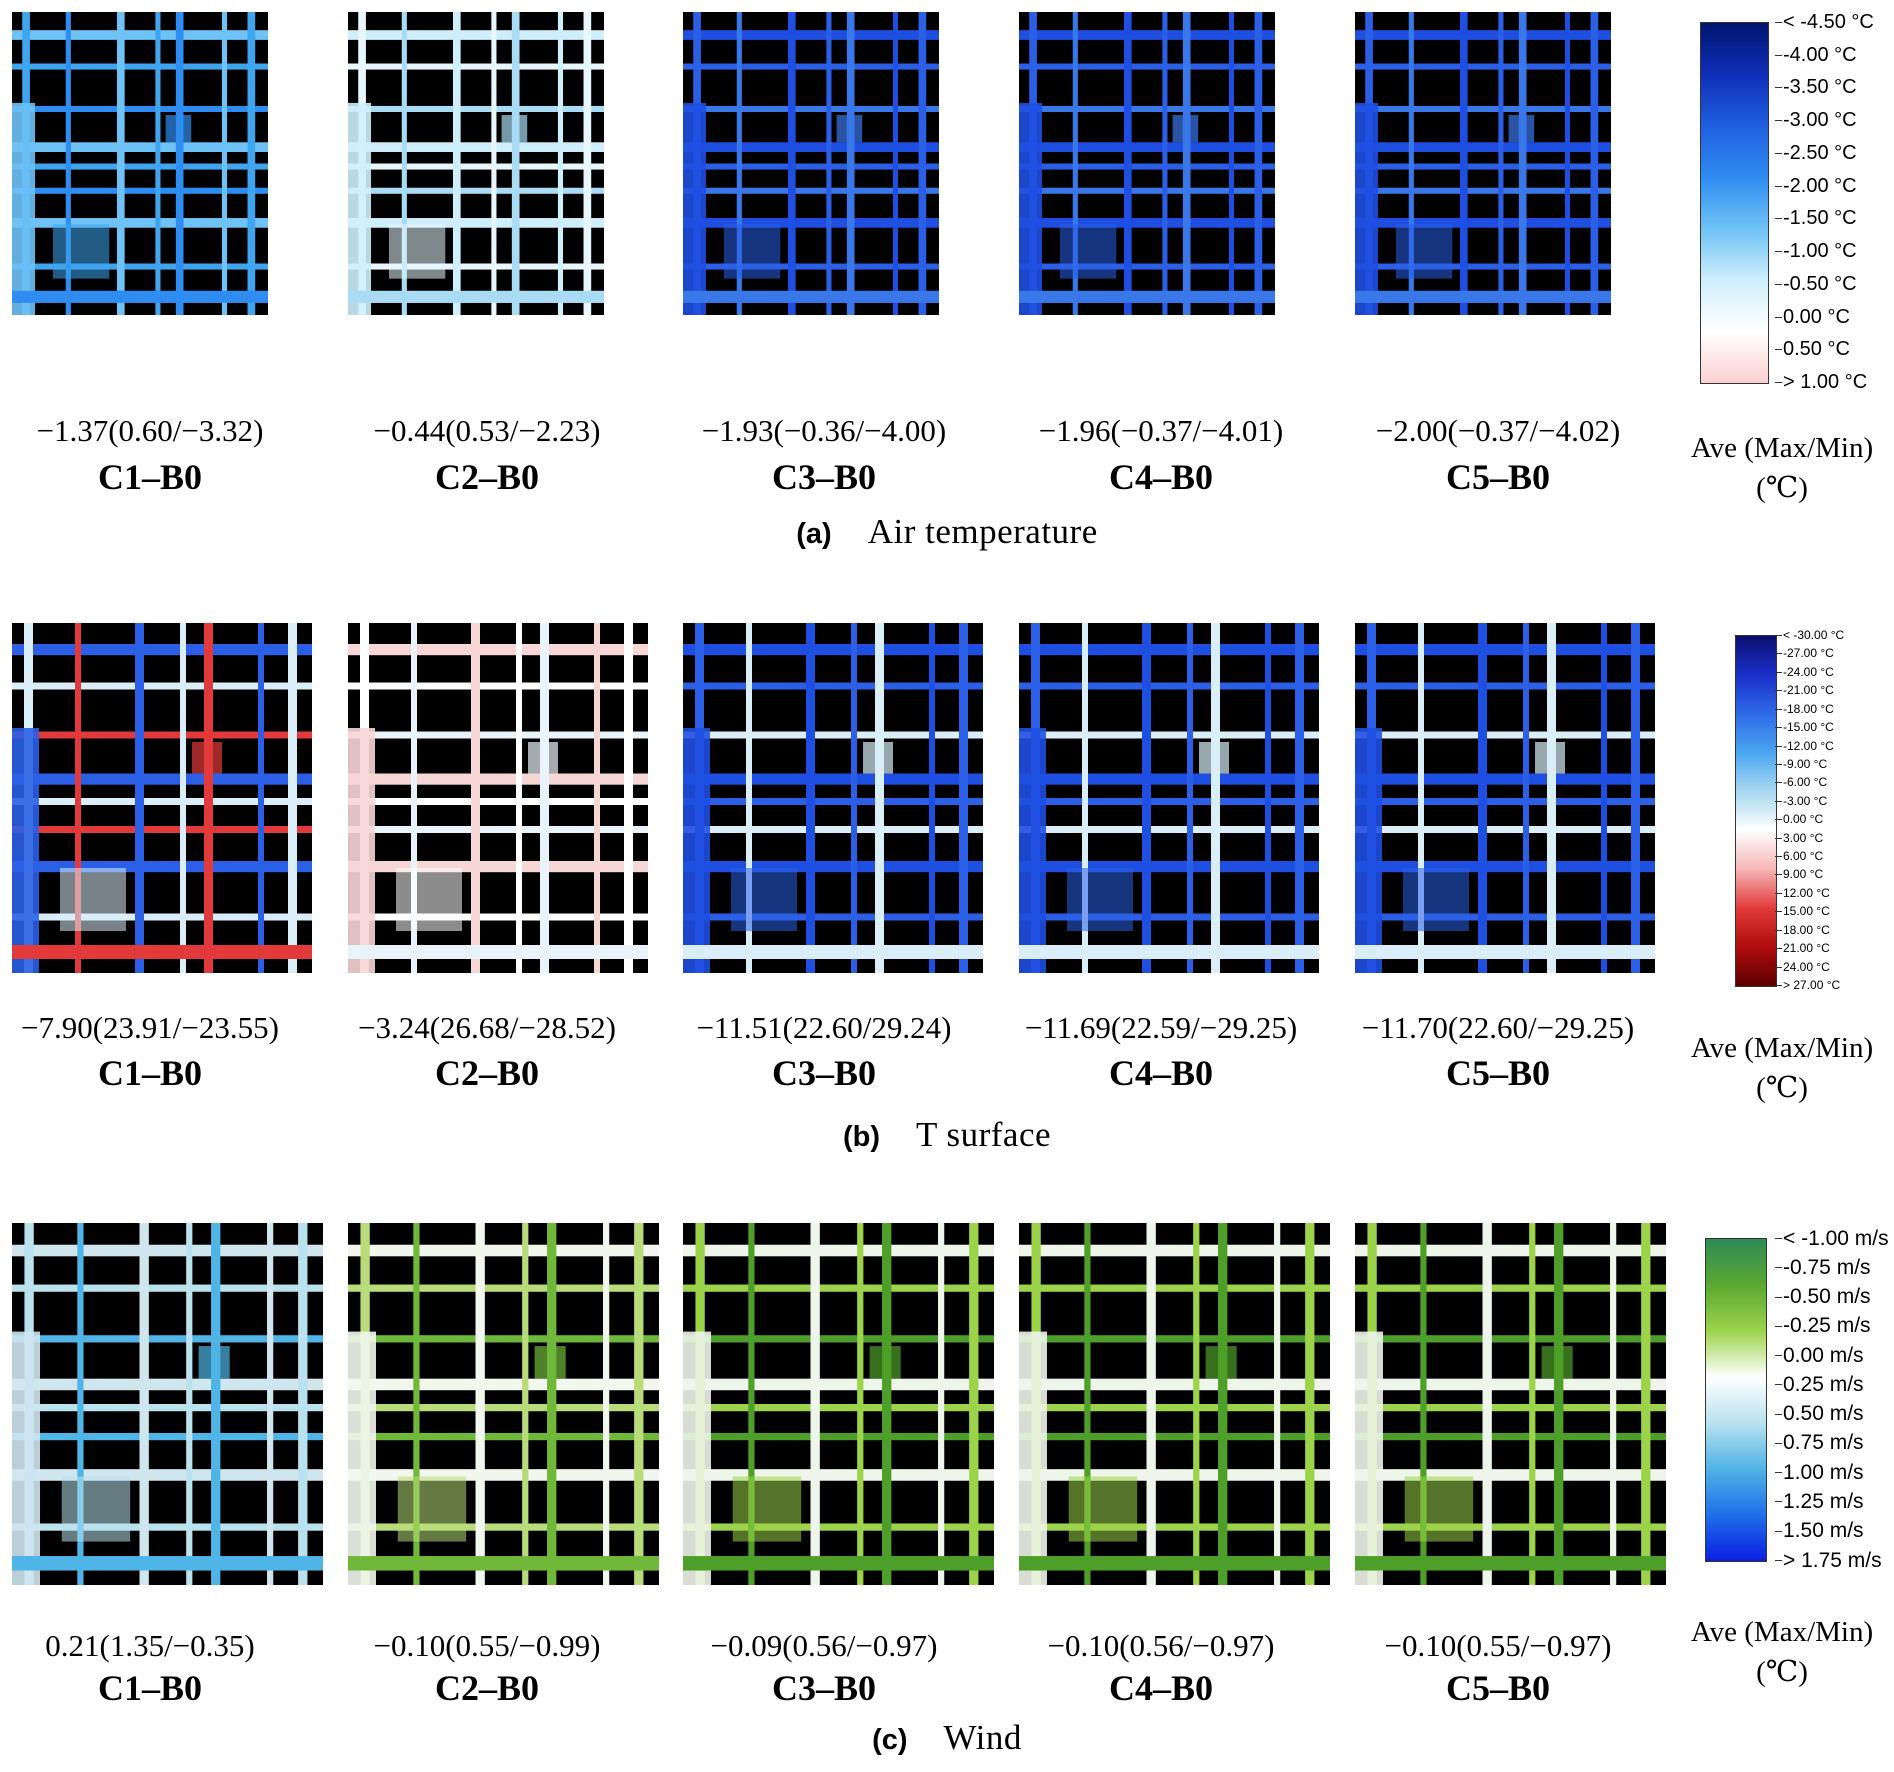 The width and height of the screenshot is (1894, 1772). I want to click on caption-a-title: Air temperature, so click(982, 531).